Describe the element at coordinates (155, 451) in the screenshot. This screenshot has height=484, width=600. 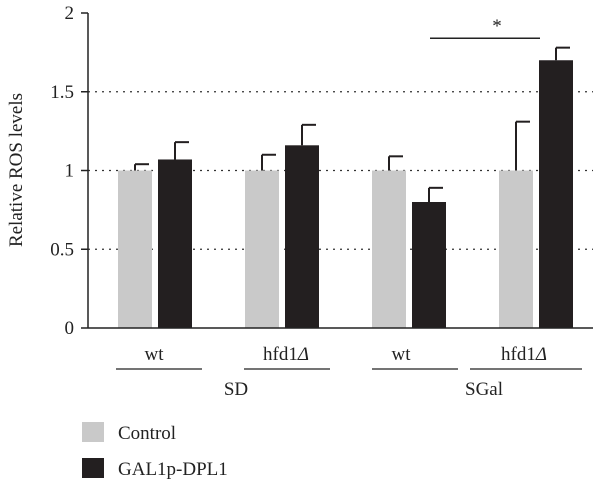
I see `legend: Control GAL1p-DPL1` at that location.